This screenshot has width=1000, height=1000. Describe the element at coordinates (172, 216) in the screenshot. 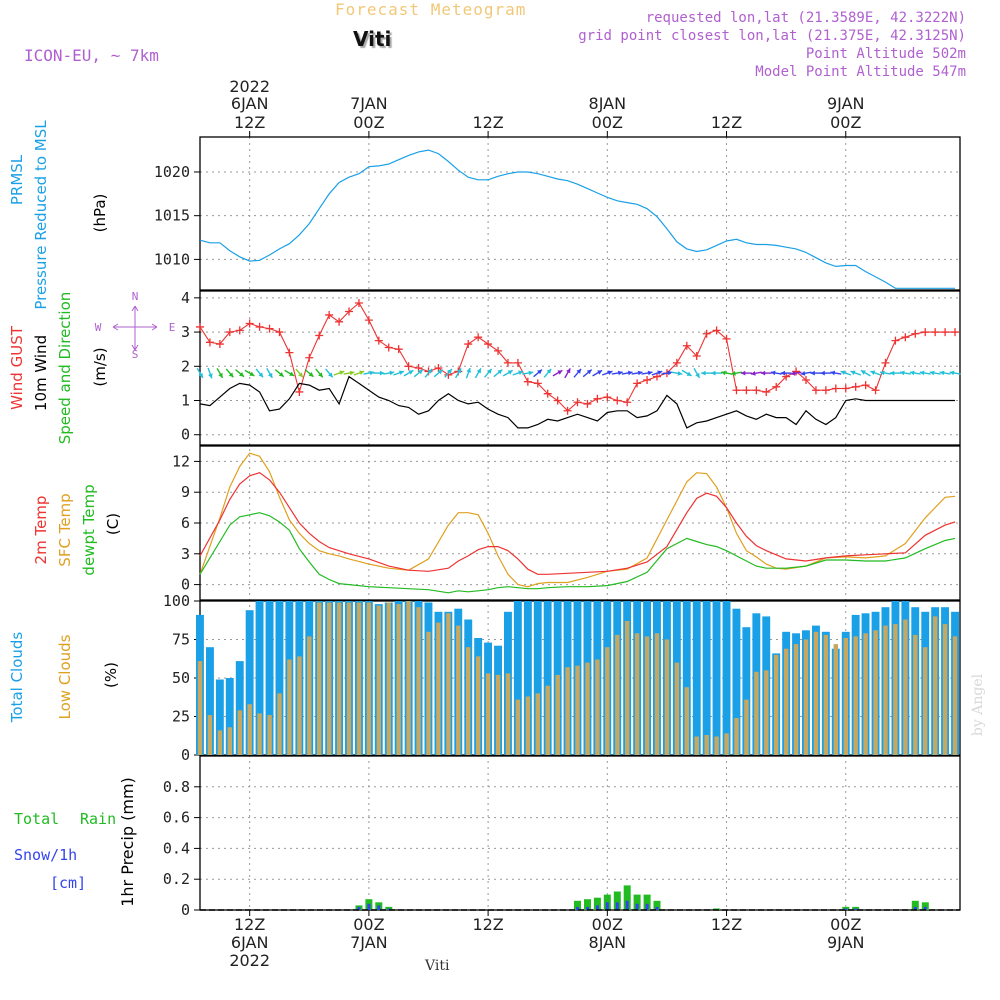

I see `y-tick-label: 1015` at that location.